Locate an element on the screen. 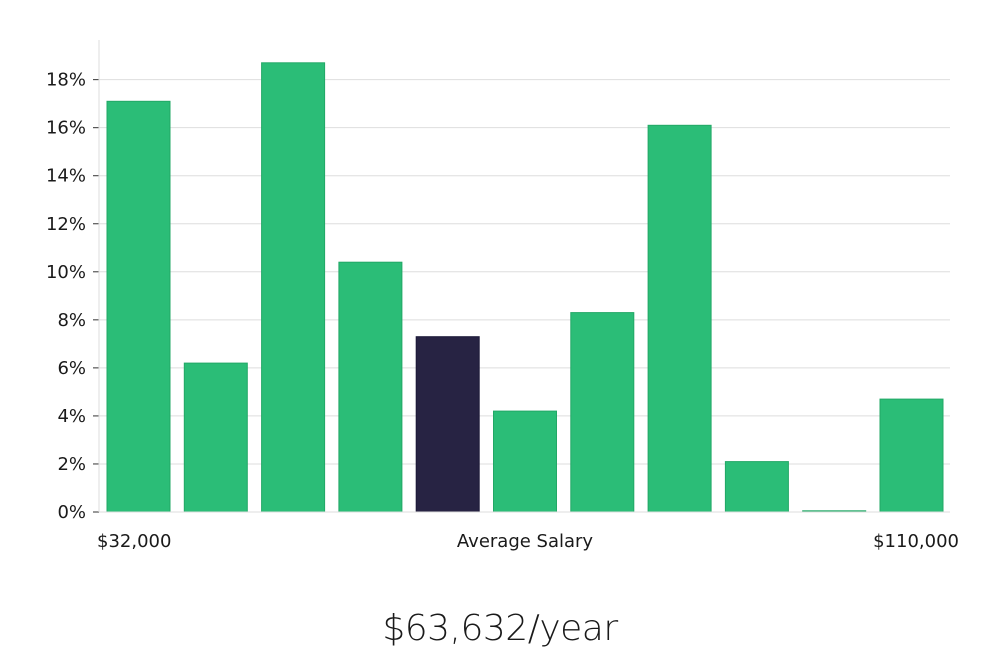  y-tick-label: 6% is located at coordinates (71, 368).